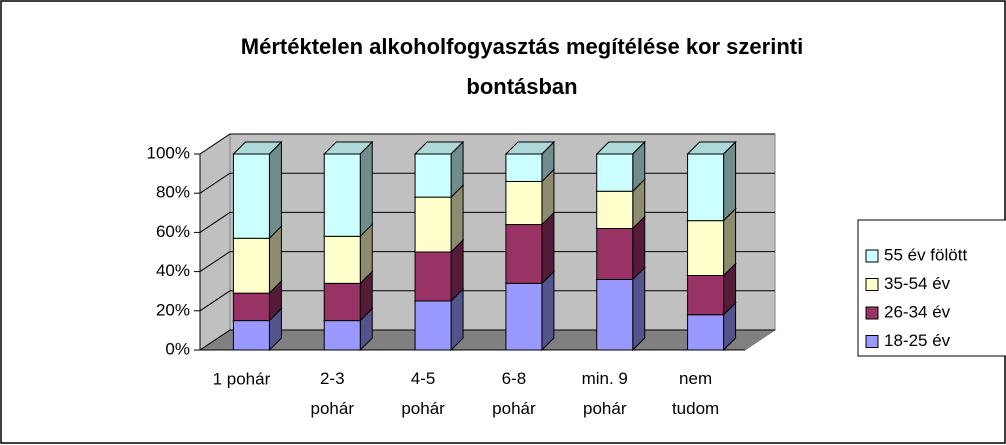 The width and height of the screenshot is (1006, 445). What do you see at coordinates (917, 283) in the screenshot?
I see `legend-label: 35-54 év` at bounding box center [917, 283].